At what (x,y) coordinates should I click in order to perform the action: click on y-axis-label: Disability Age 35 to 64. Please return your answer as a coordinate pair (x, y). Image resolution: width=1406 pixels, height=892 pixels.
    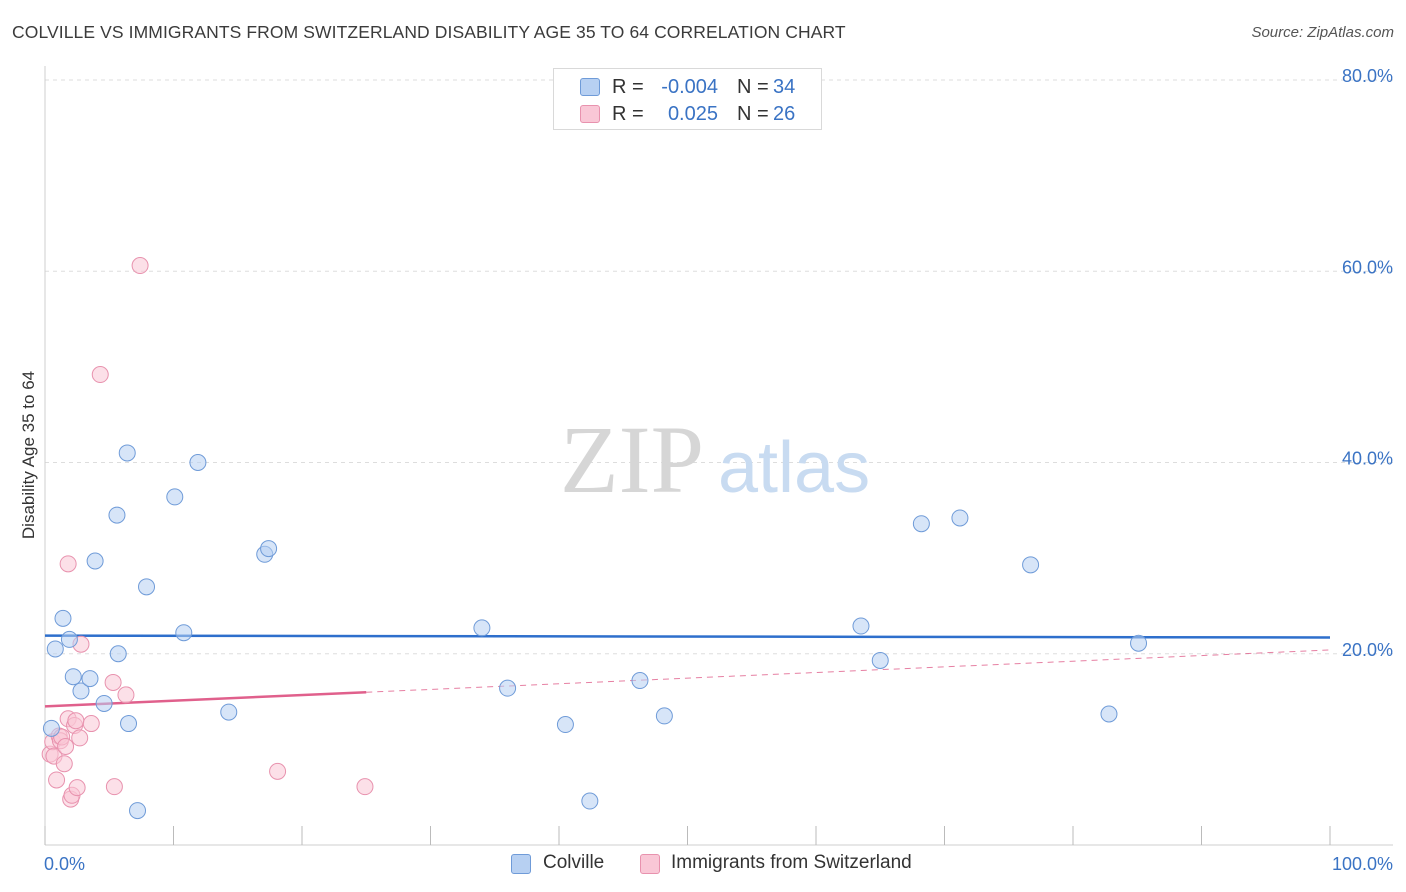
    Looking at the image, I should click on (28, 455).